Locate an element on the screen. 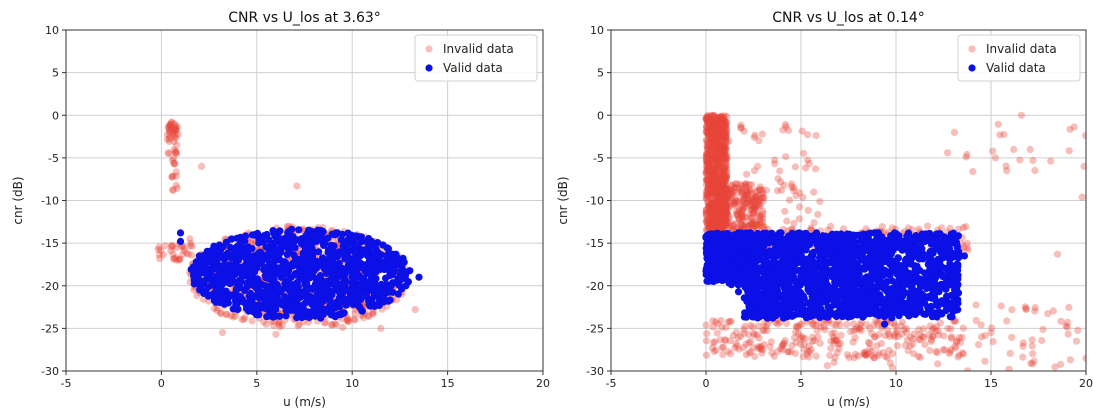 This screenshot has height=412, width=1093. legend-box is located at coordinates (476, 58).